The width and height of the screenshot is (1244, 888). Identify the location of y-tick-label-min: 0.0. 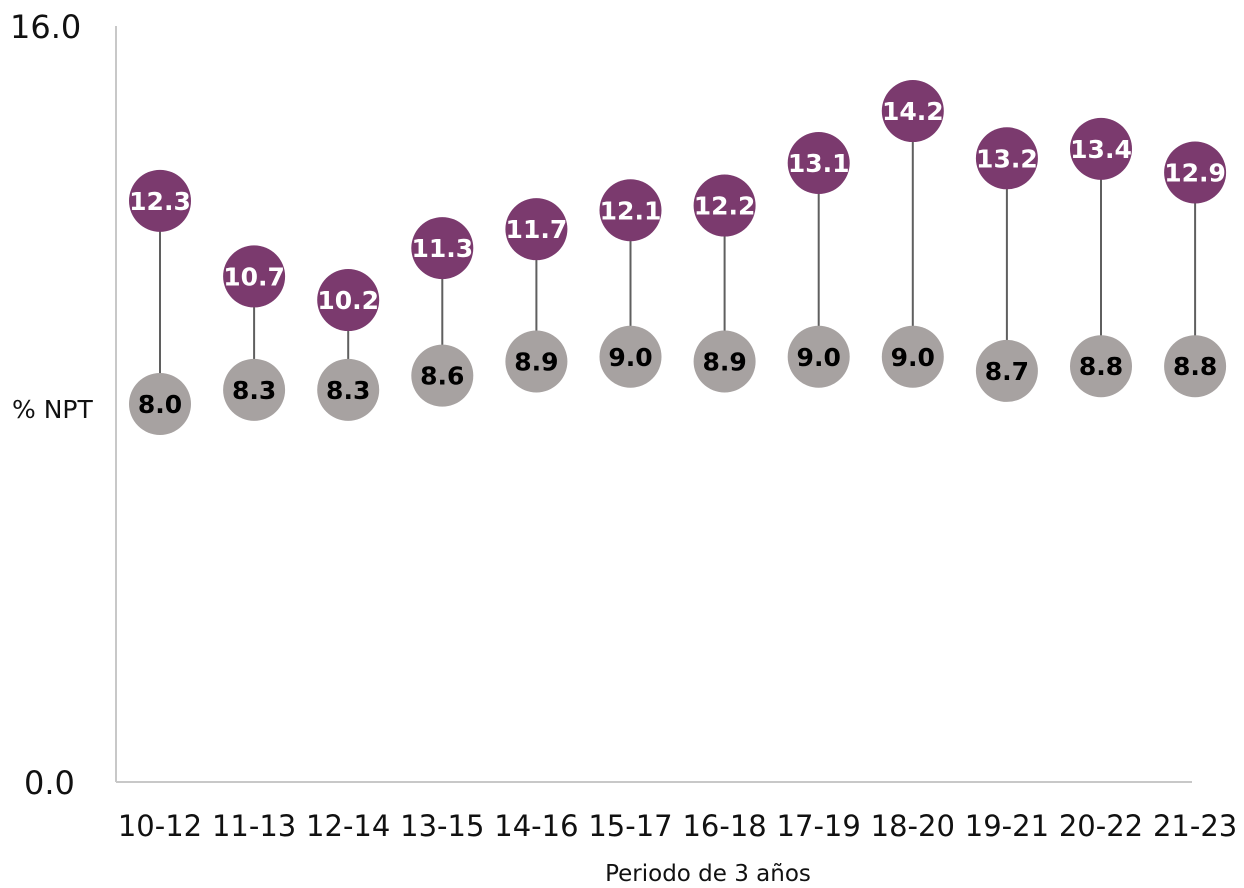
(49, 783).